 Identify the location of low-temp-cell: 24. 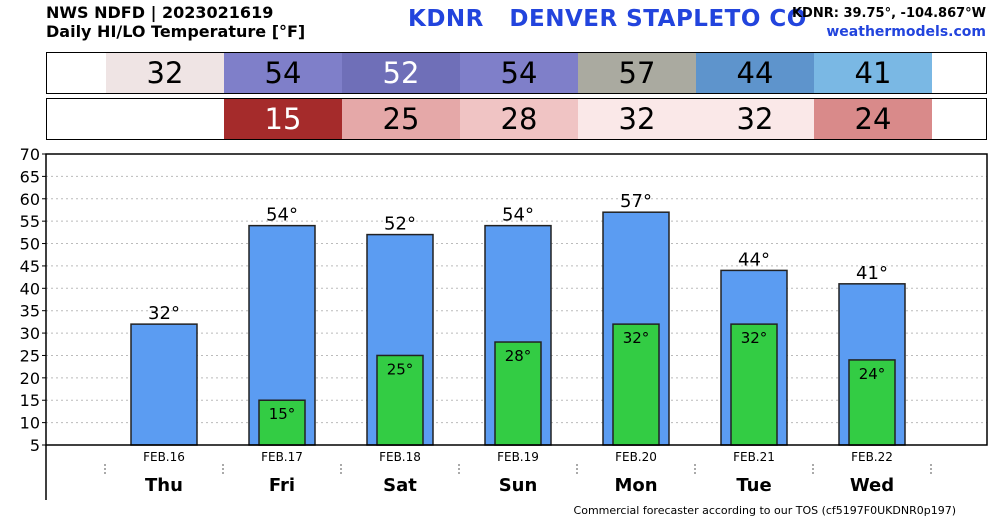
(873, 119).